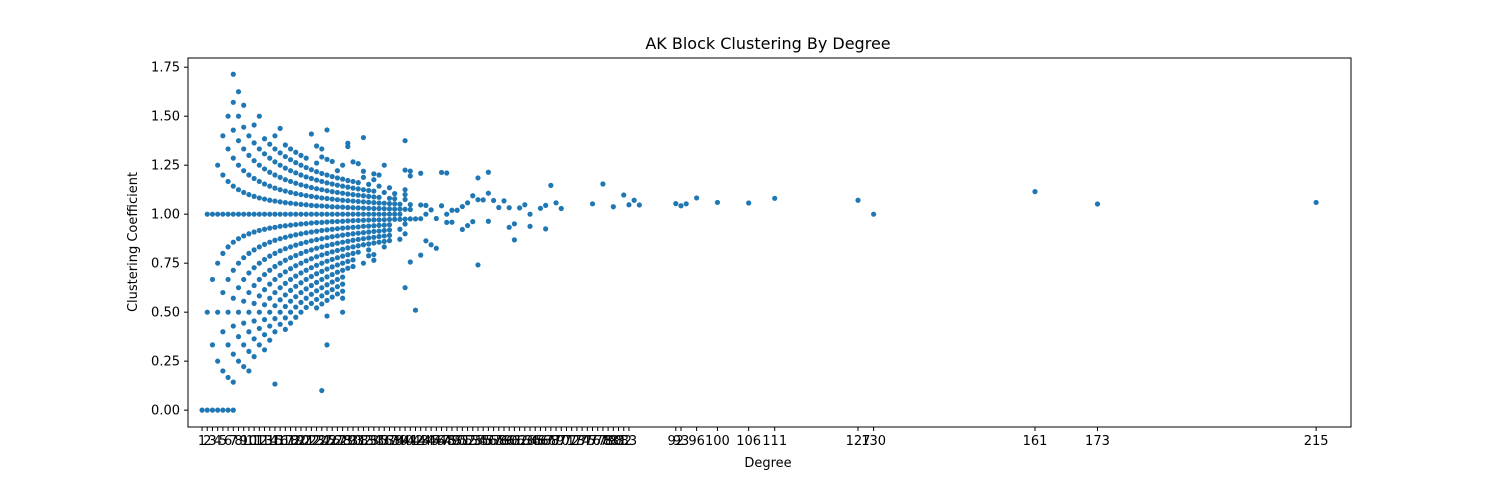  What do you see at coordinates (767, 463) in the screenshot?
I see `x-axis-label: Degree` at bounding box center [767, 463].